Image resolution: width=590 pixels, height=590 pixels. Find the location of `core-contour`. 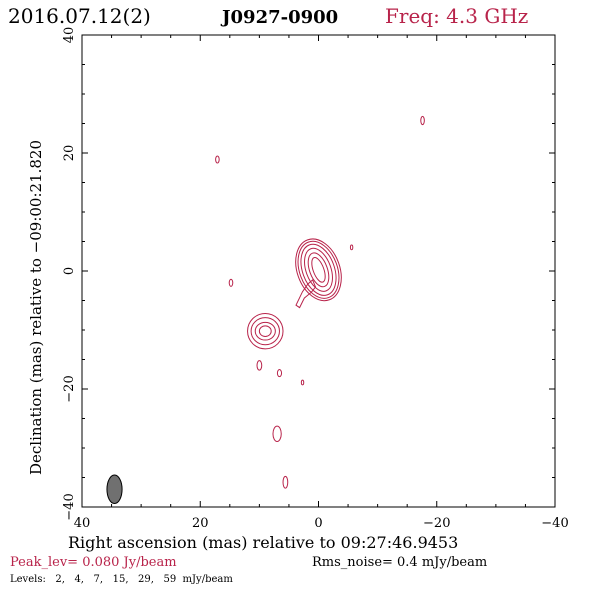

core-contour is located at coordinates (318, 270).